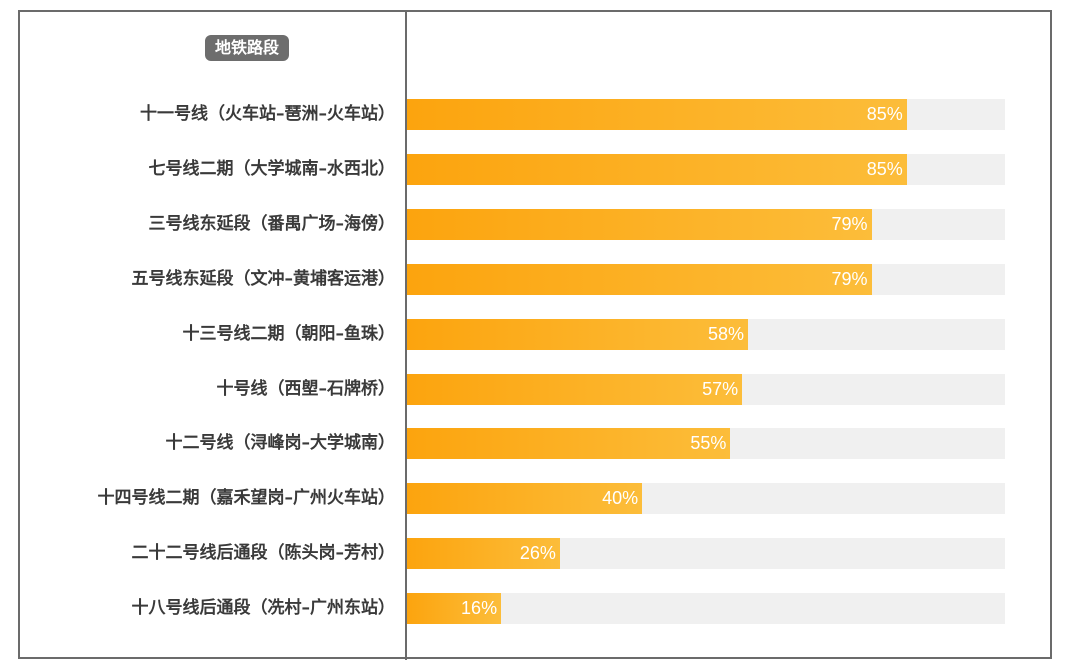 The height and width of the screenshot is (670, 1071). What do you see at coordinates (720, 388) in the screenshot?
I see `data-label: 57%` at bounding box center [720, 388].